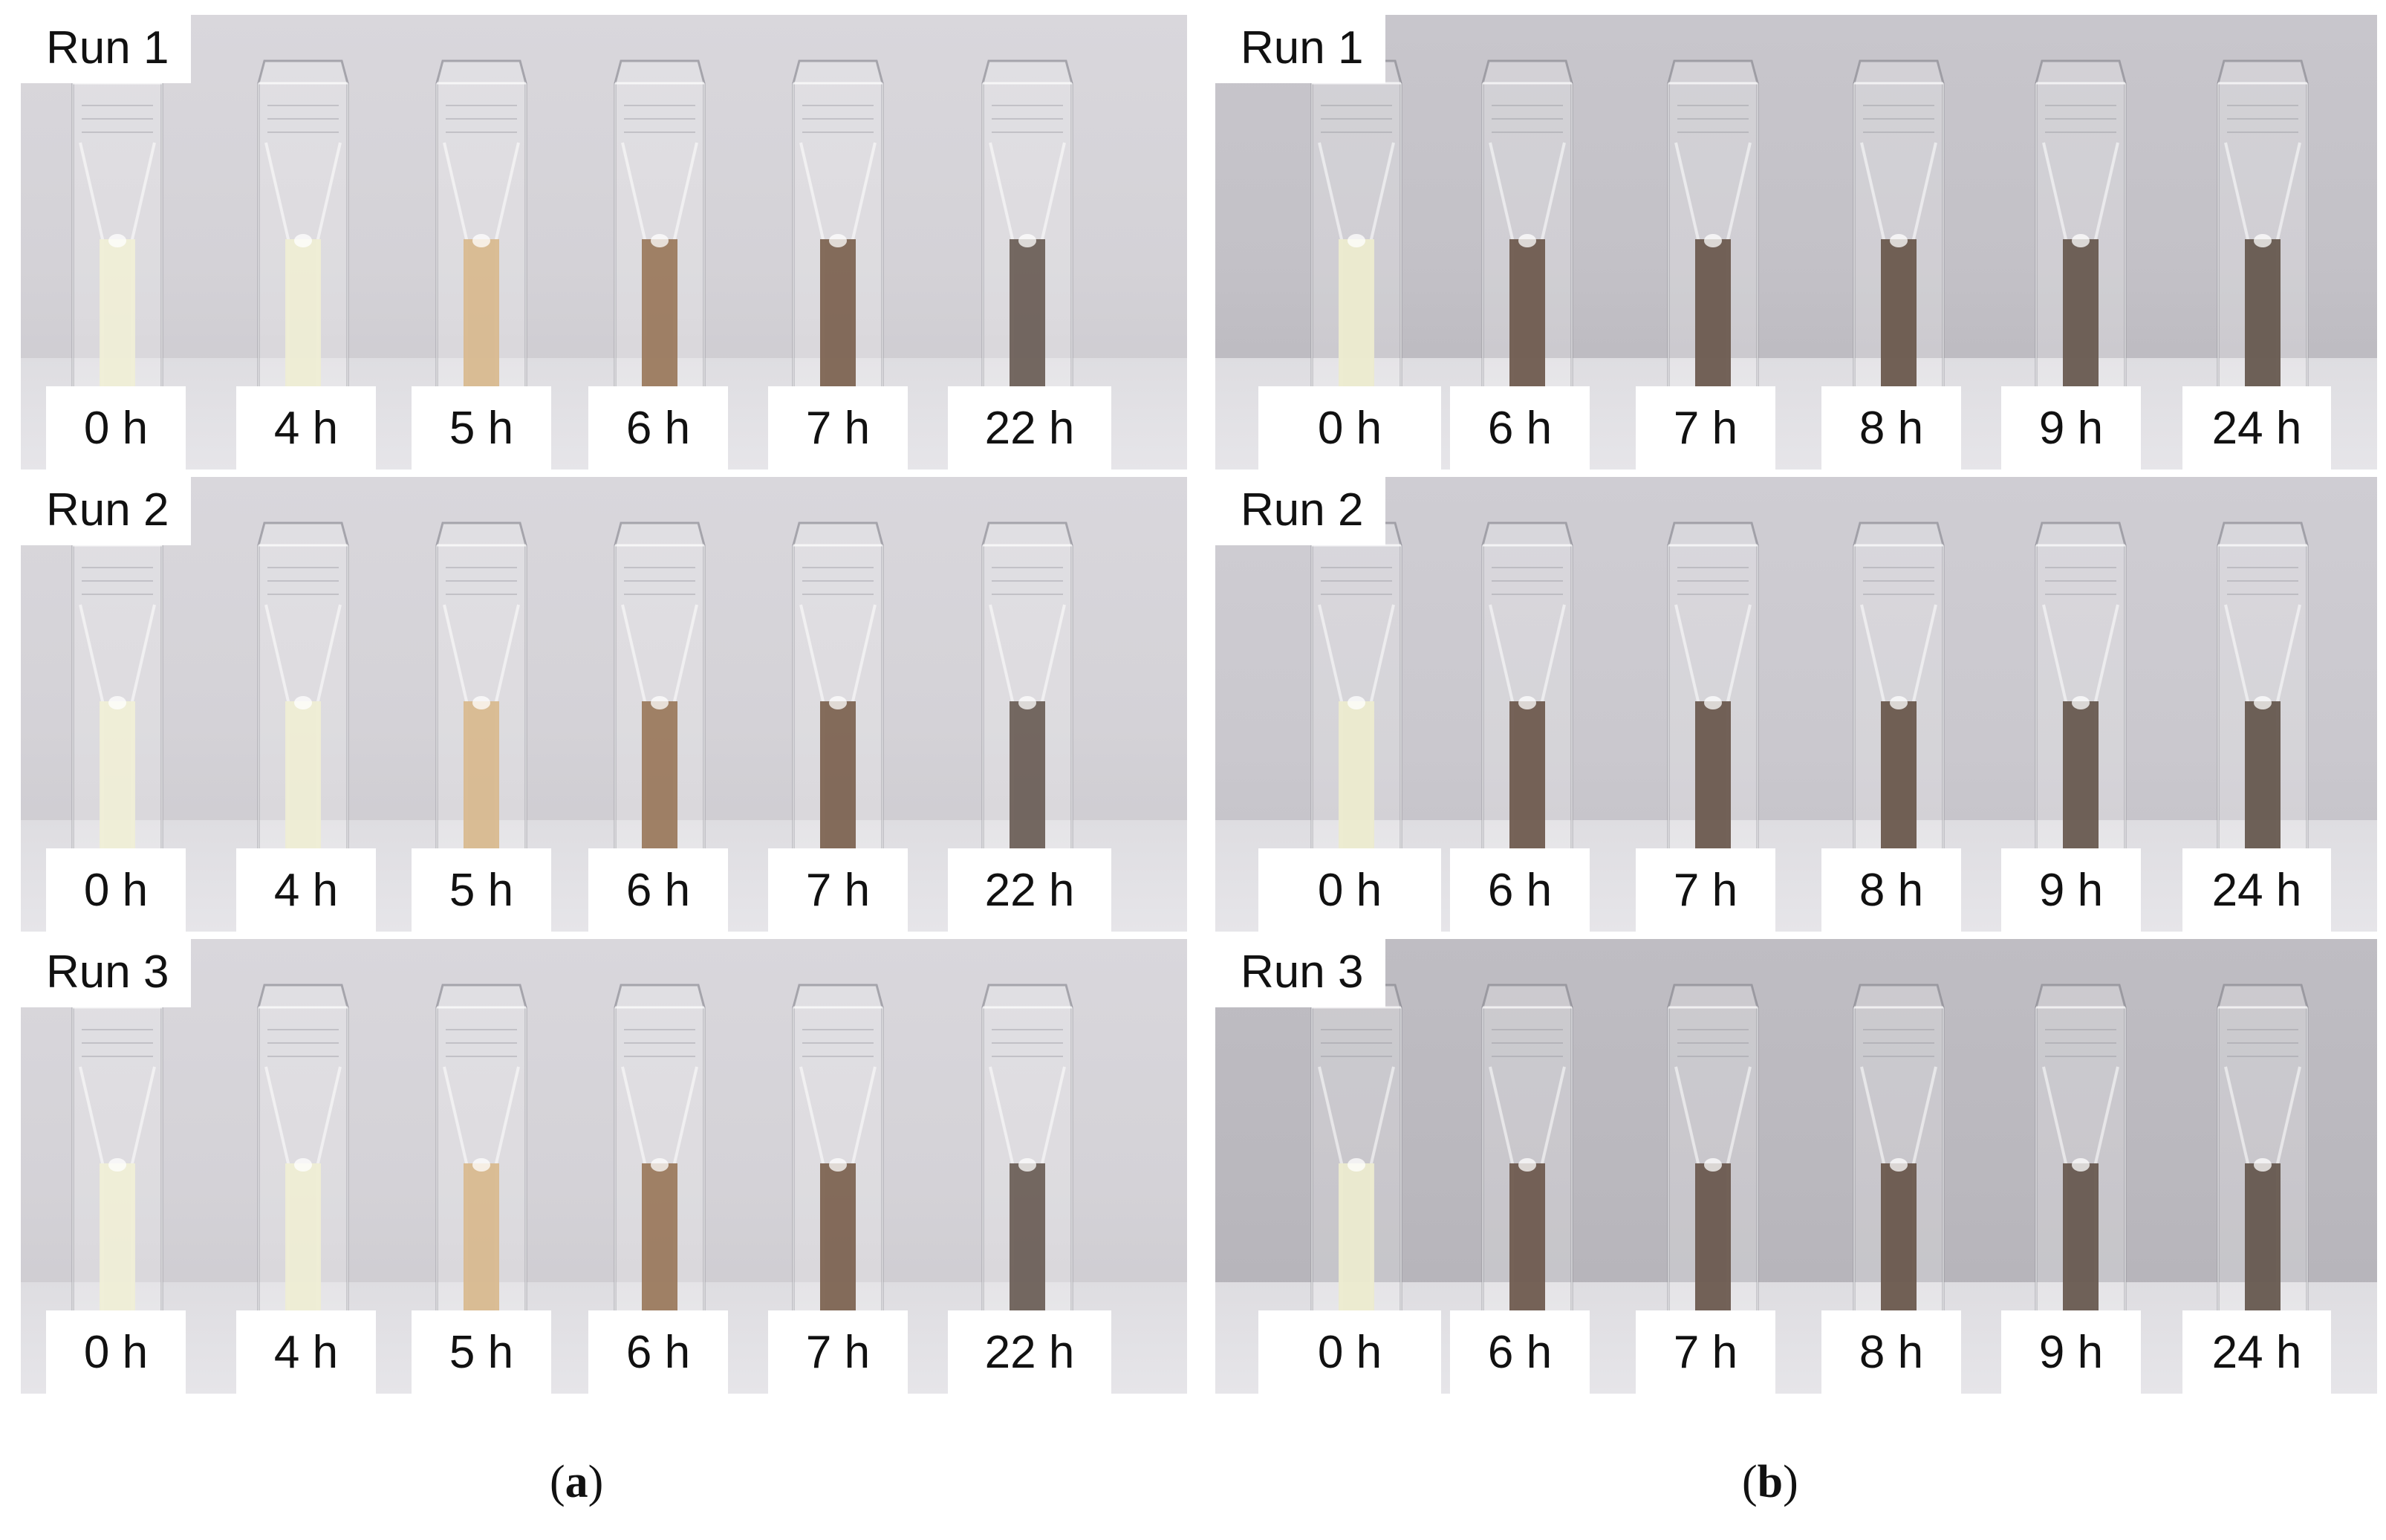 Image resolution: width=2386 pixels, height=1540 pixels. I want to click on caption-a: (a), so click(576, 1482).